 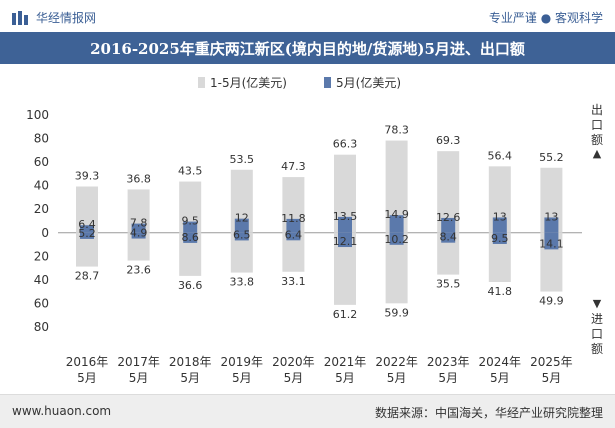 I want to click on data-label-monthly-export: 11.8, so click(x=293, y=218).